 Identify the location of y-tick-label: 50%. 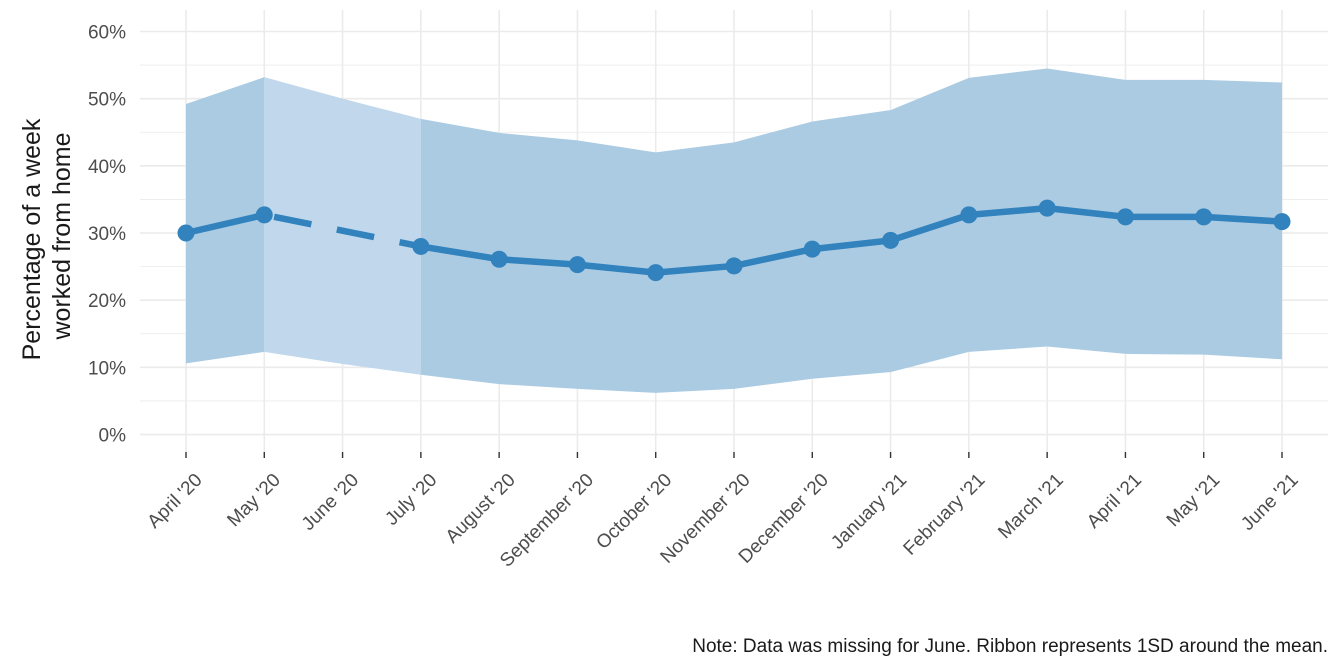
(107, 100).